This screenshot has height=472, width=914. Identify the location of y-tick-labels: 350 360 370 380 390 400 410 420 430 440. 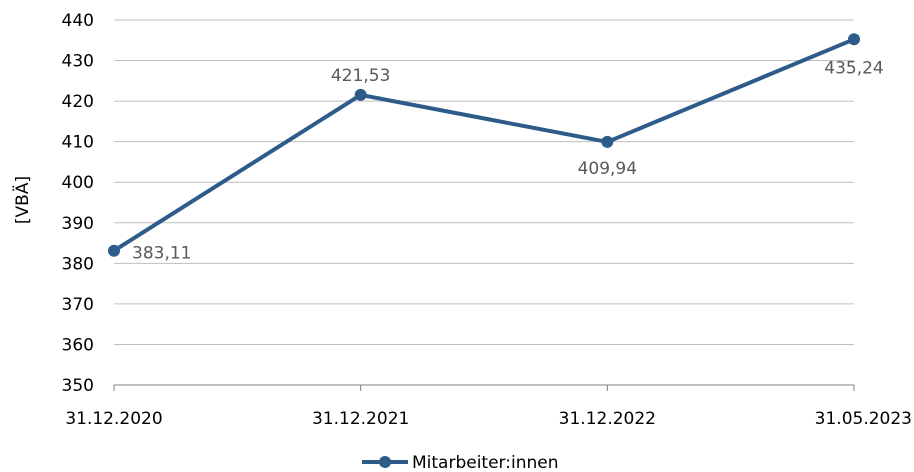
(78, 203).